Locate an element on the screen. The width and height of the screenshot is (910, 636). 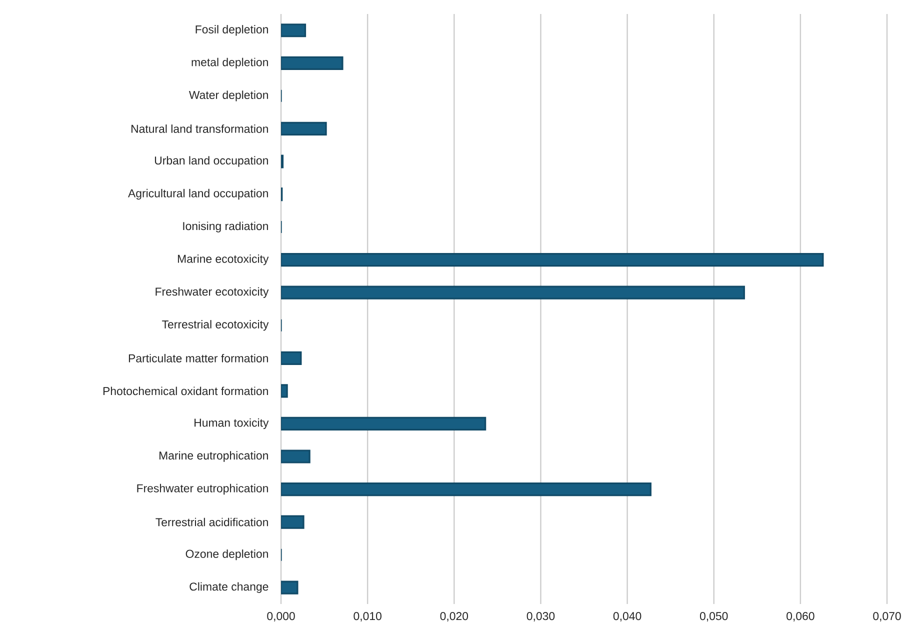
x-tick-label: 0,070 is located at coordinates (887, 617).